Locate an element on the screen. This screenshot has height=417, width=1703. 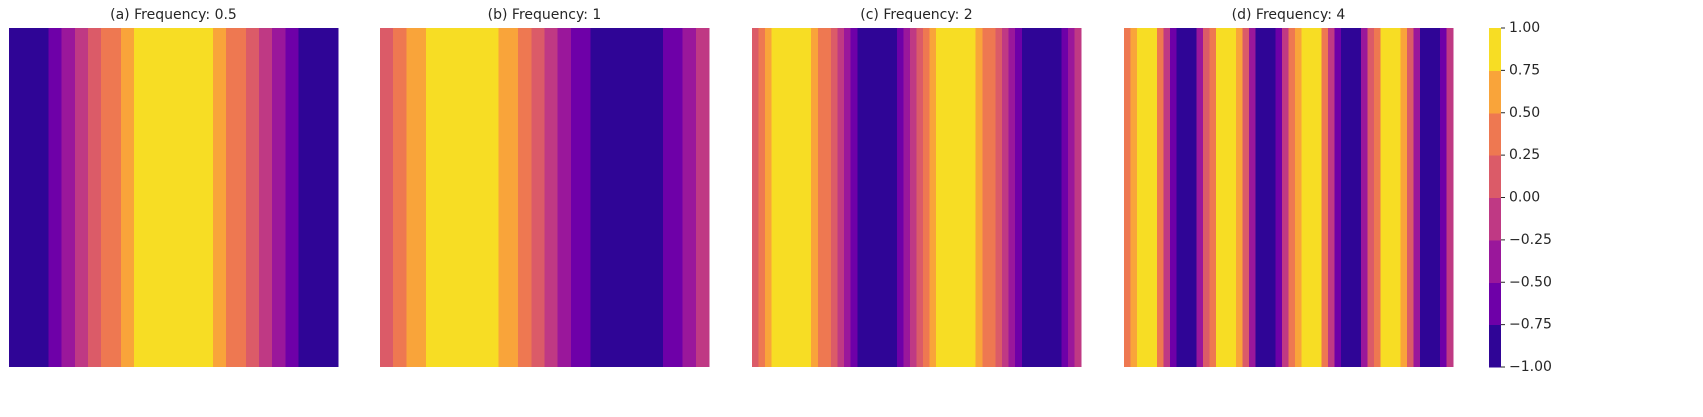
colorbar-tick-label: −0.50 is located at coordinates (1530, 282).